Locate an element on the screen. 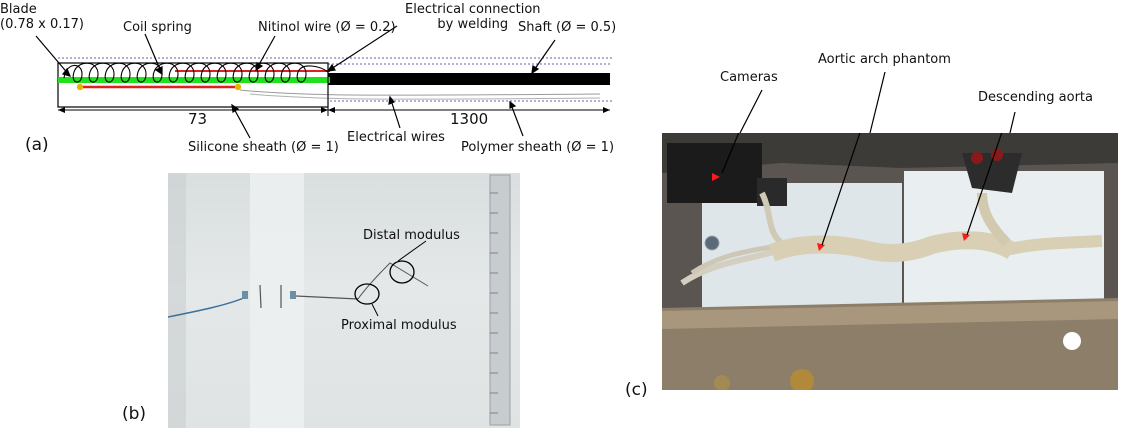 The height and width of the screenshot is (428, 1124). proximal-modulus-label: Proximal modulus is located at coordinates (399, 325).